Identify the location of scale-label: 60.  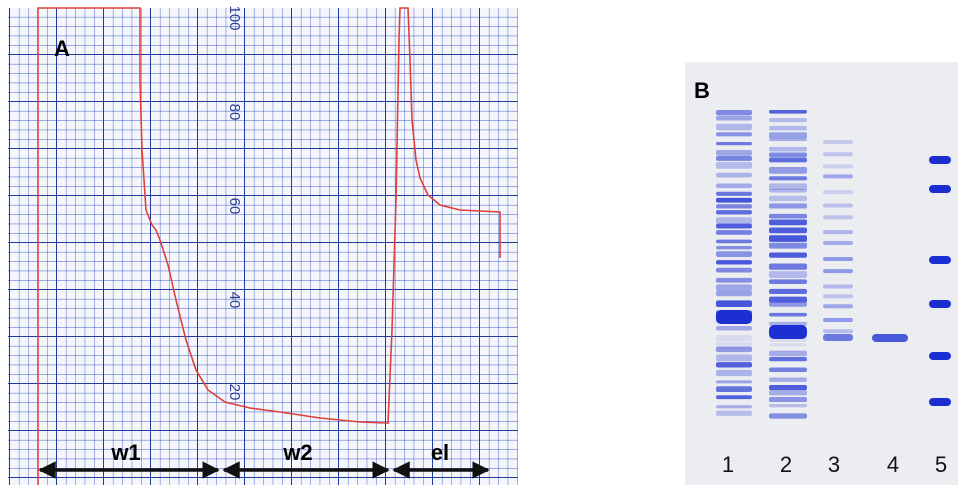
(234, 206).